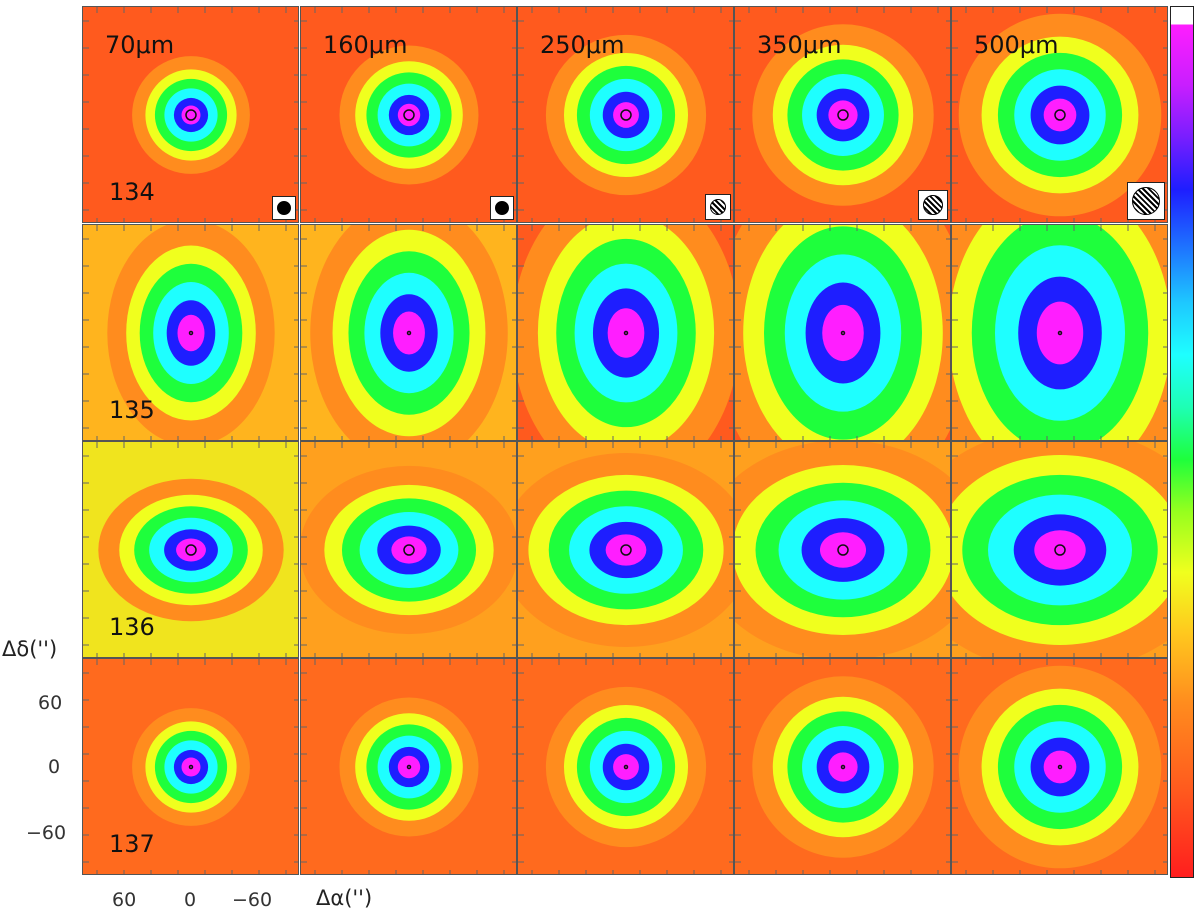 The width and height of the screenshot is (1200, 917). I want to click on map-panel: 160μm, so click(408, 114).